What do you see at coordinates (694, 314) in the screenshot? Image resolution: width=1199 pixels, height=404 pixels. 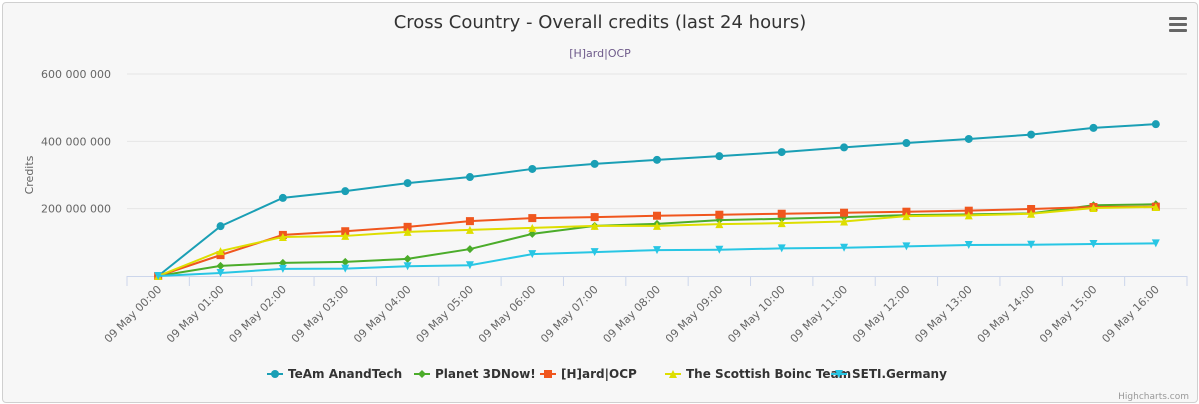 I see `x-tick-label: 09 May 09:00` at bounding box center [694, 314].